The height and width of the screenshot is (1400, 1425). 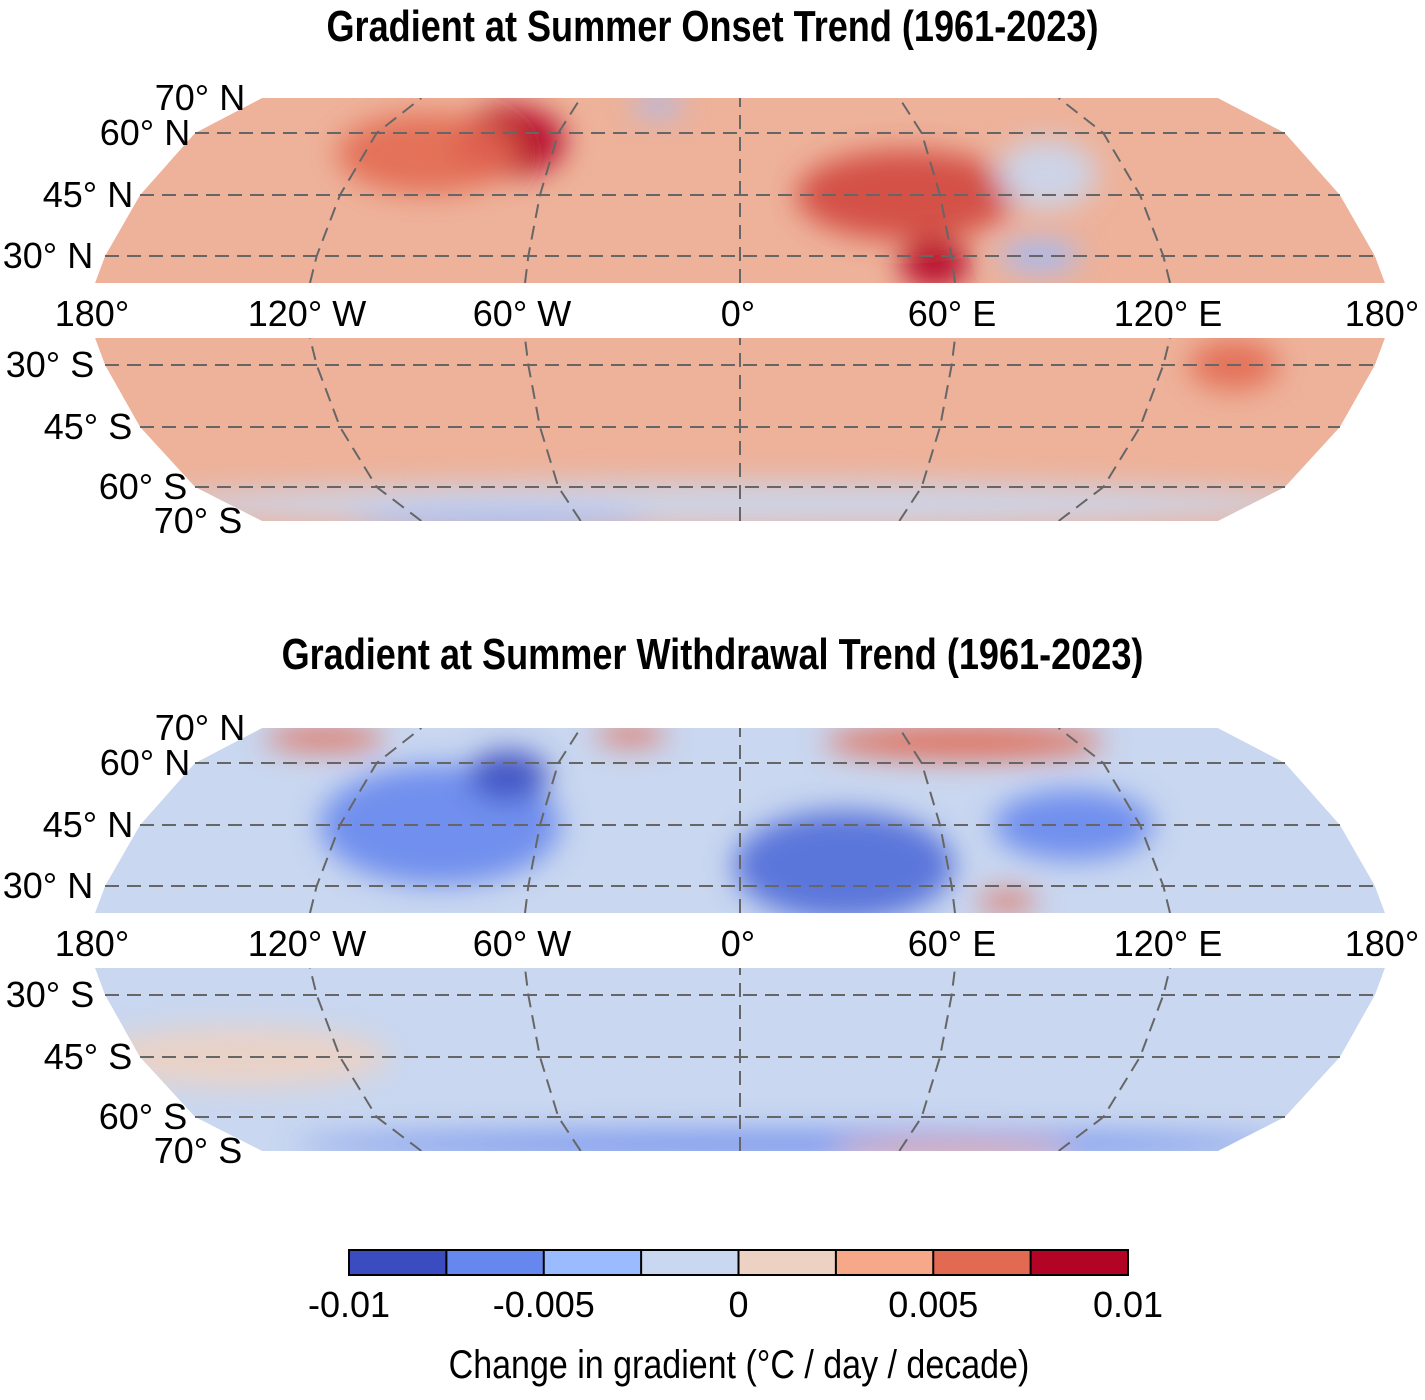 I want to click on colorbar-tick-label: 0.01, so click(x=1128, y=1304).